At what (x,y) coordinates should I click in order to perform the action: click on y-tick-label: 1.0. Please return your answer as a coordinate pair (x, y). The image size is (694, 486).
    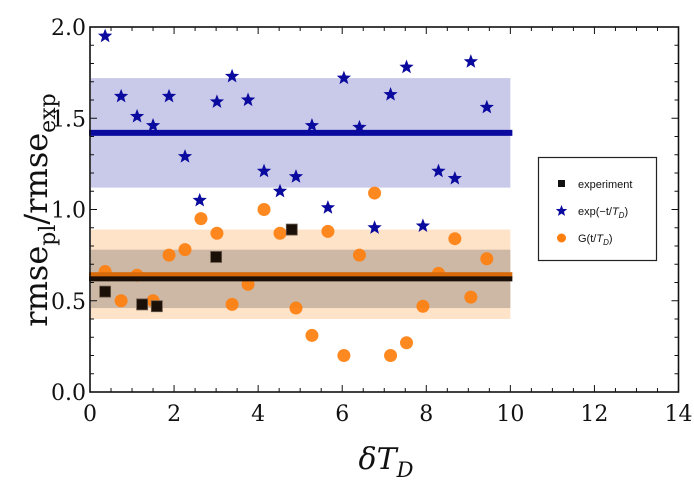
    Looking at the image, I should click on (68, 211).